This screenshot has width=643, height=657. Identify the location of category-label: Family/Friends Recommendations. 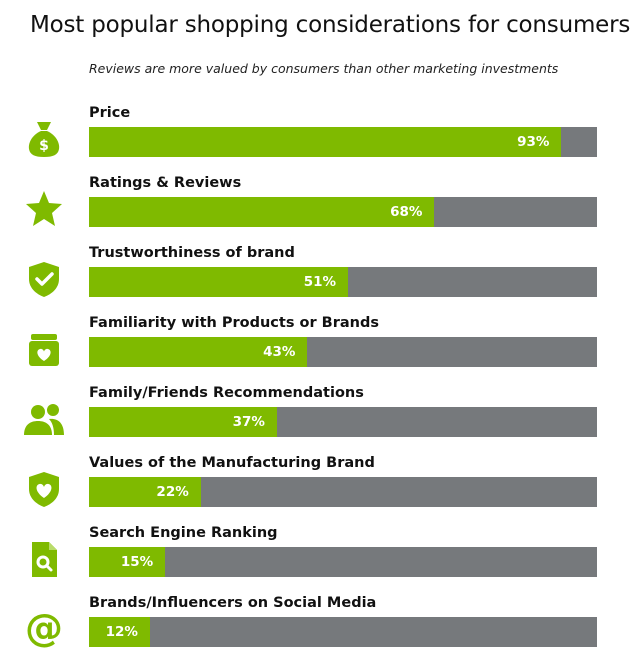
(226, 393).